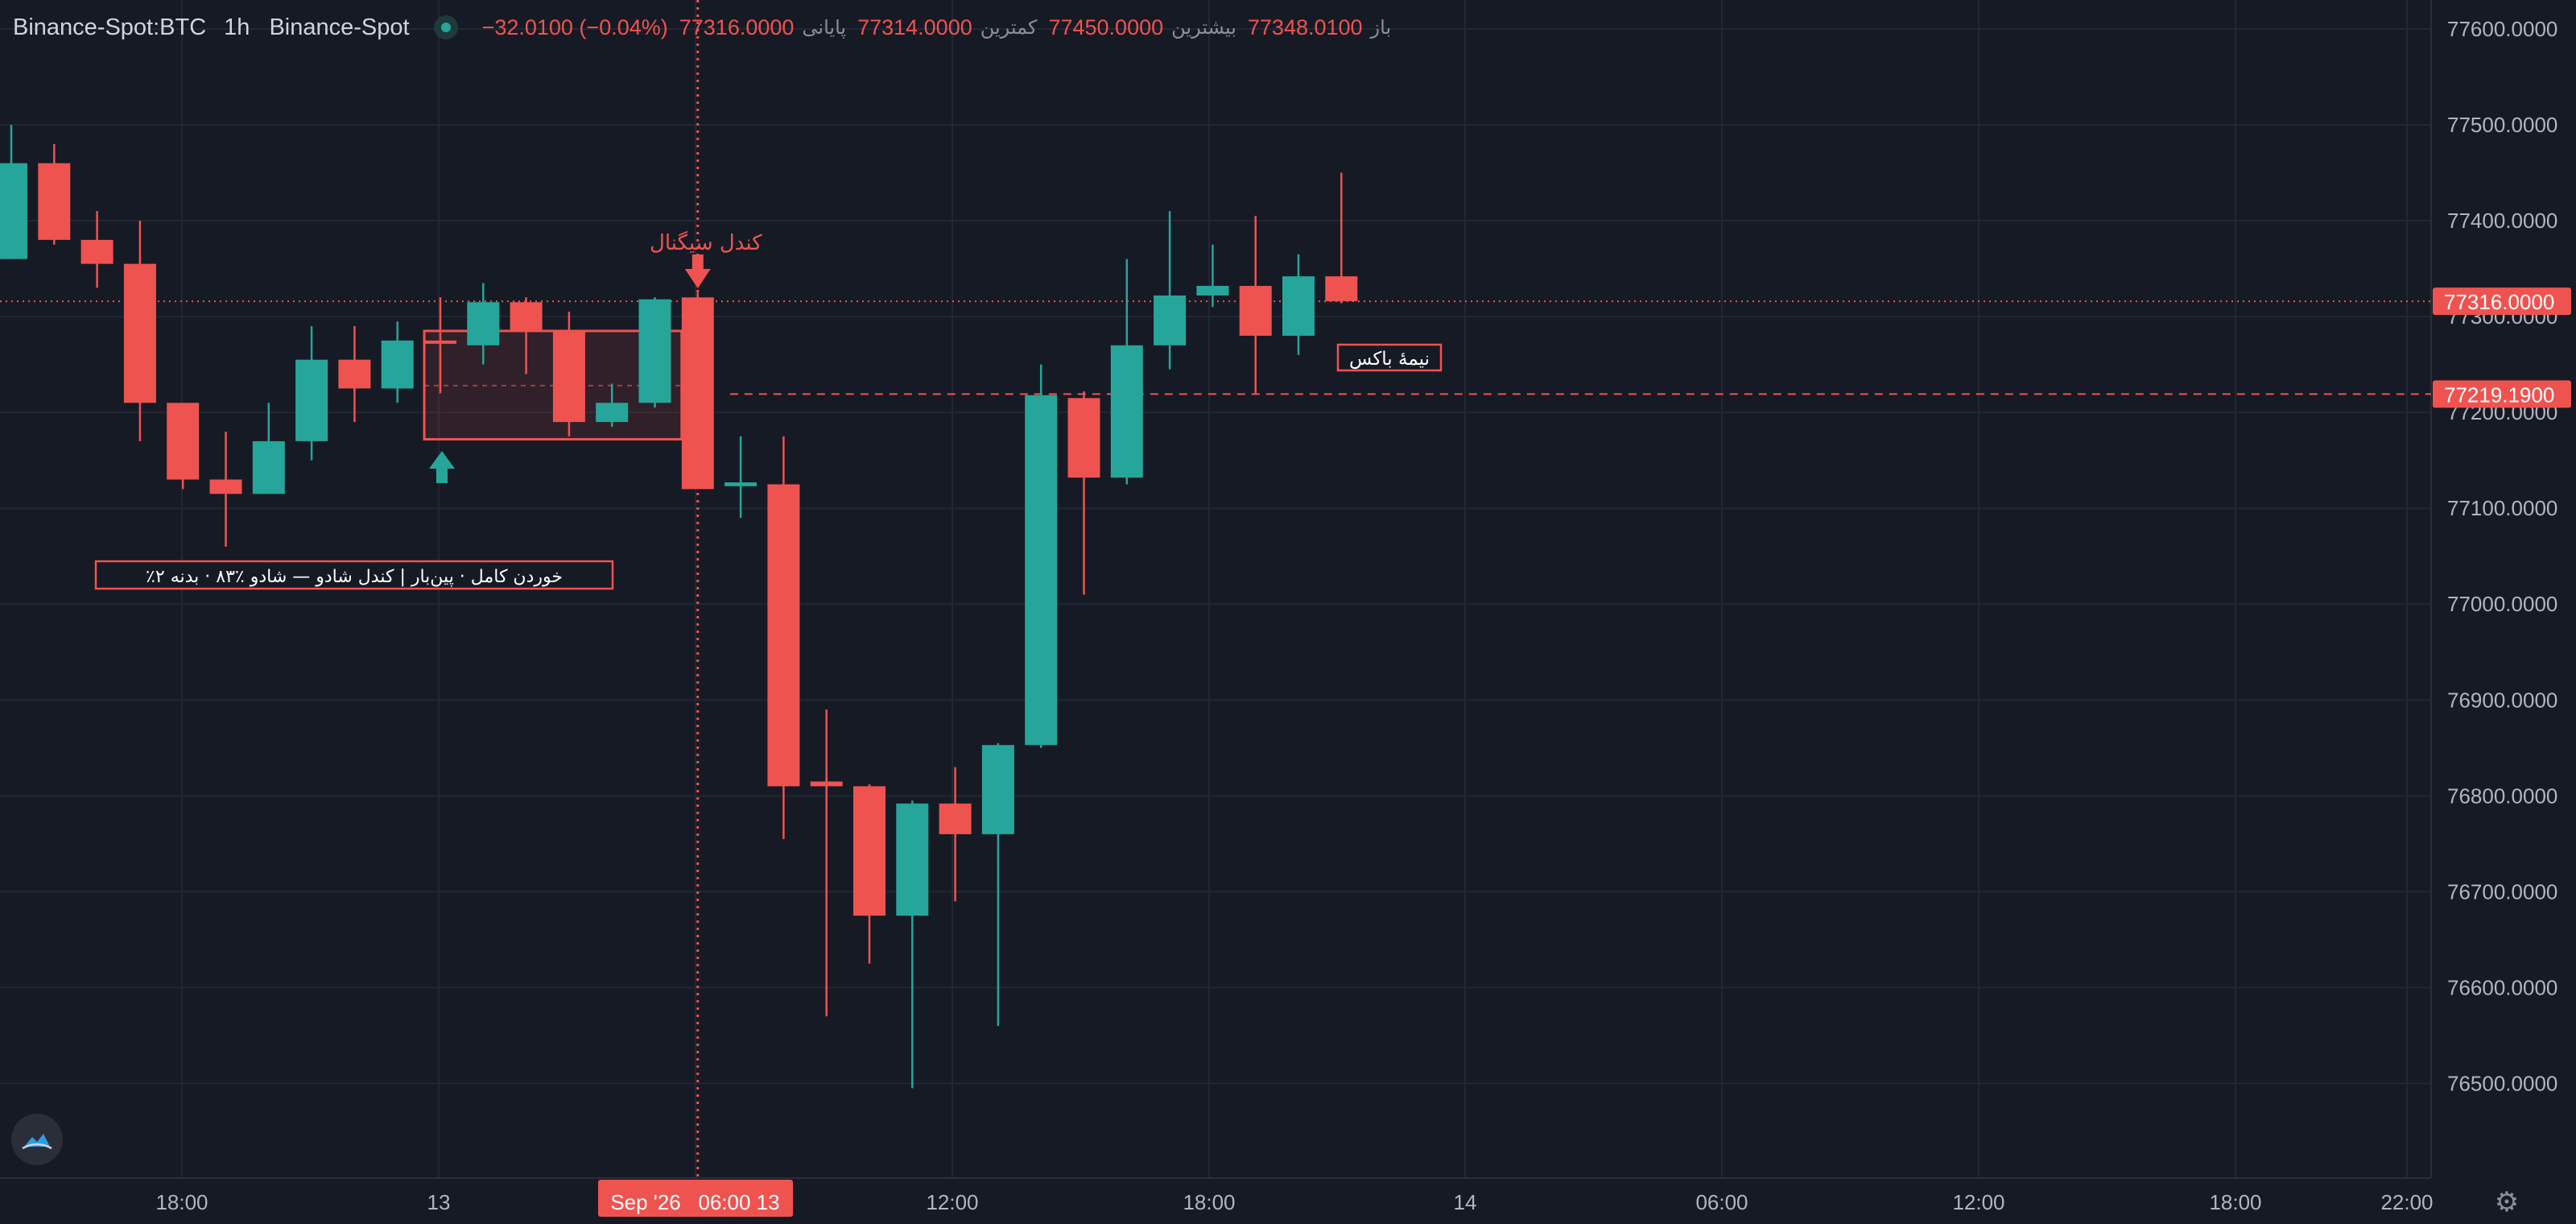 This screenshot has height=1224, width=2576. What do you see at coordinates (37, 1139) in the screenshot?
I see `cloud-logo-icon` at bounding box center [37, 1139].